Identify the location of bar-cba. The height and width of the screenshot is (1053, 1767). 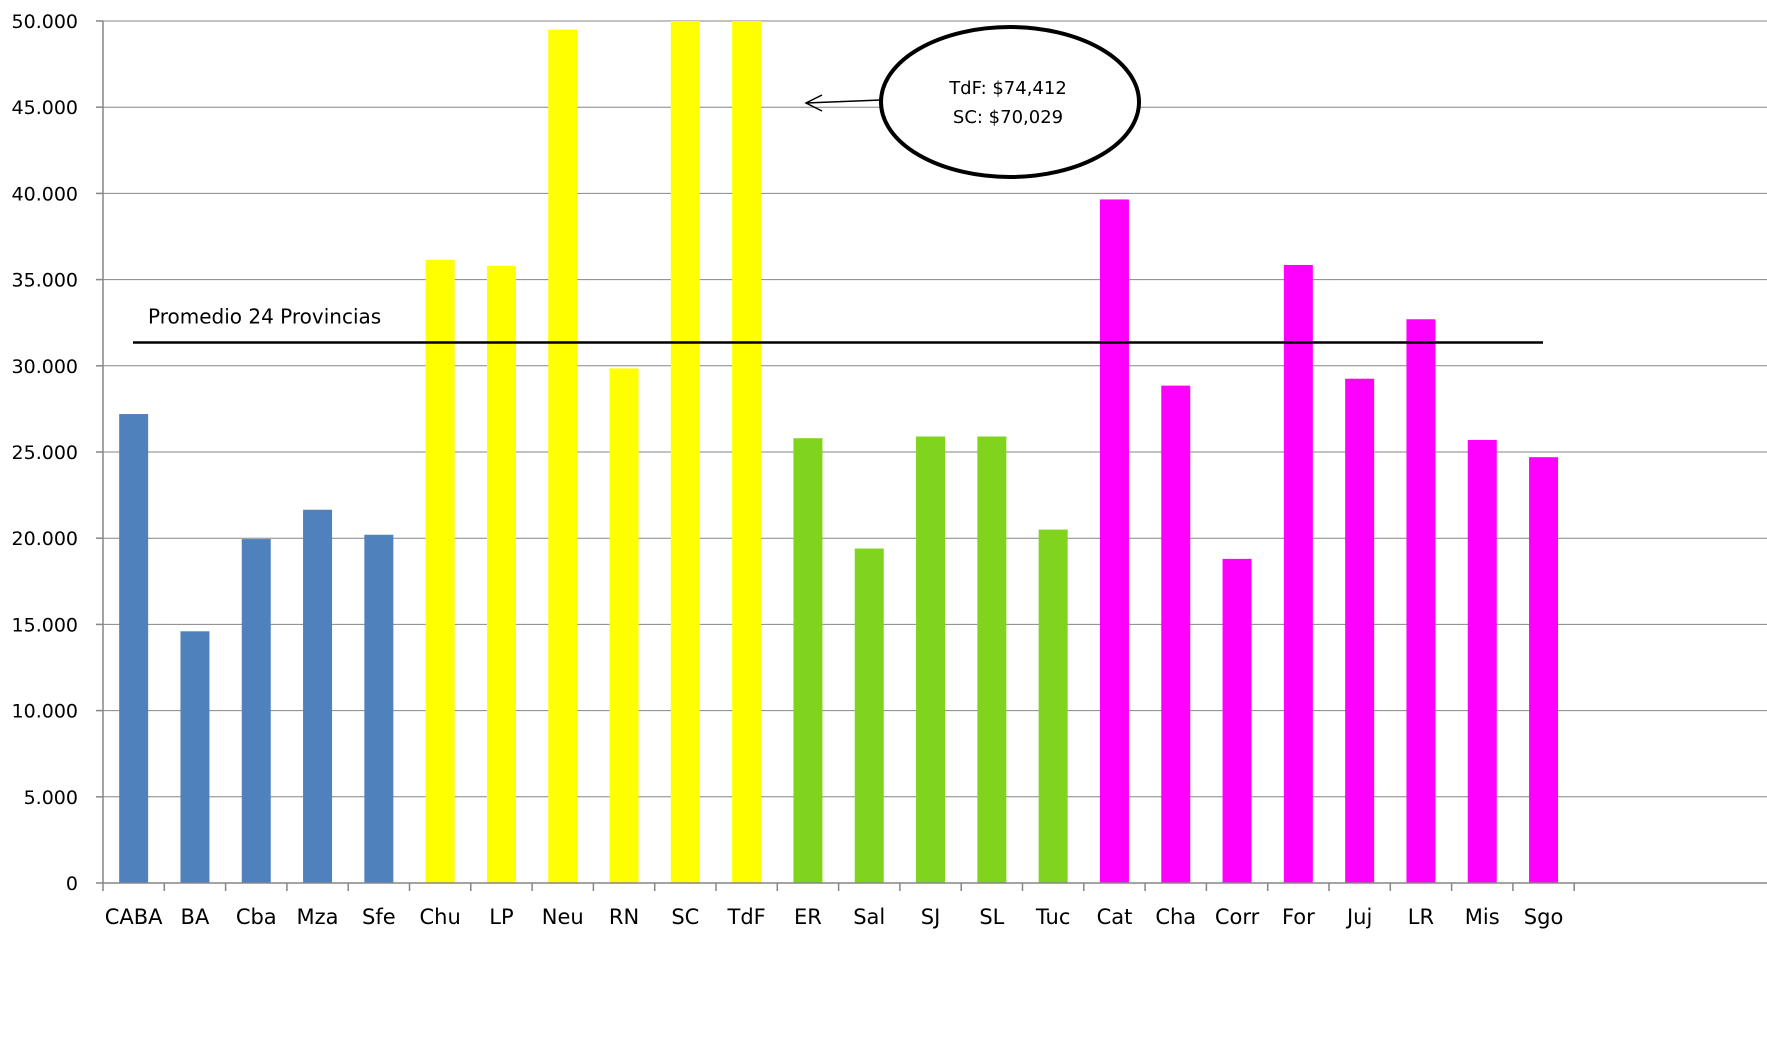
(256, 711).